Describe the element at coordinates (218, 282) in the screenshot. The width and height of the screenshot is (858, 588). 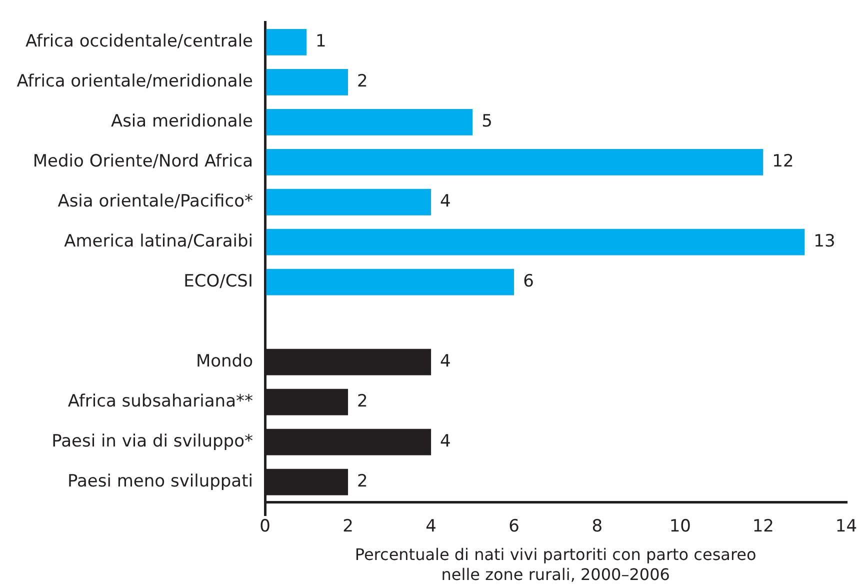
I see `y-tick-label: ECO/CSI` at that location.